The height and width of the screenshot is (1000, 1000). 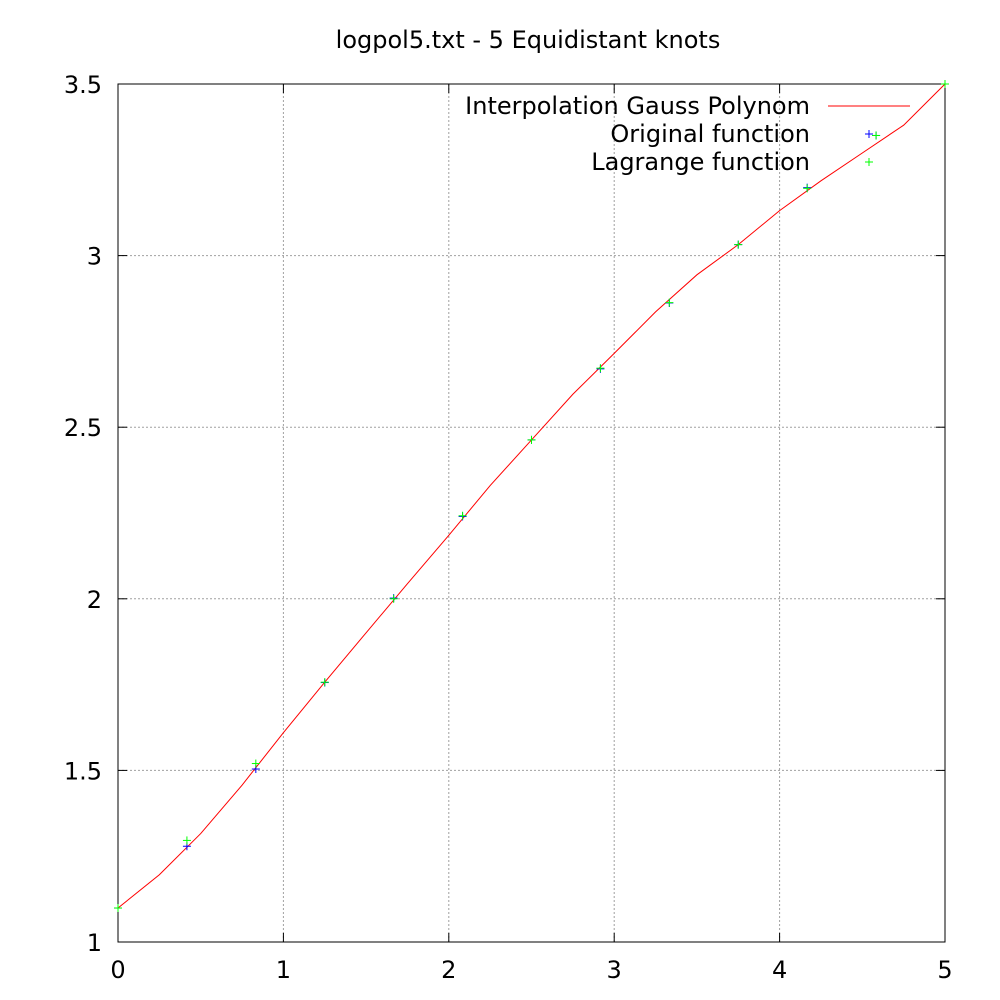 I want to click on y-tick-label: 1, so click(x=94, y=943).